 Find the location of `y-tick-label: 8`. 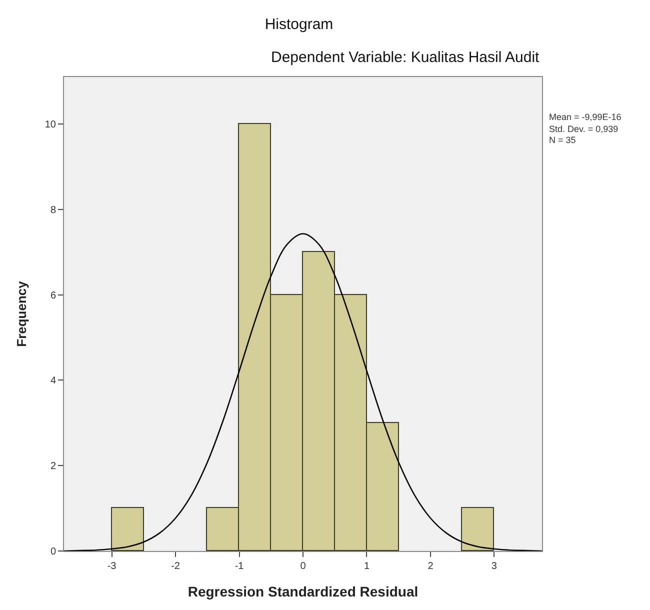

y-tick-label: 8 is located at coordinates (53, 210).